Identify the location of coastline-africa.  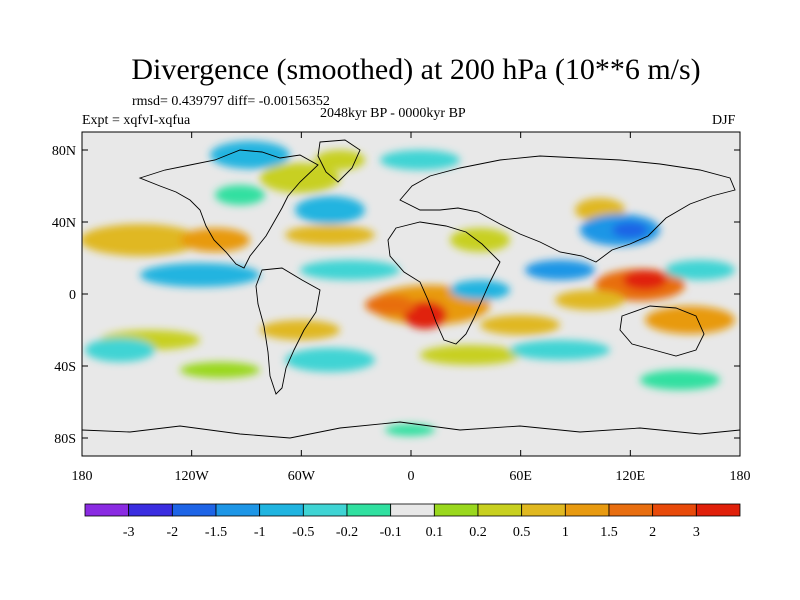
(444, 283).